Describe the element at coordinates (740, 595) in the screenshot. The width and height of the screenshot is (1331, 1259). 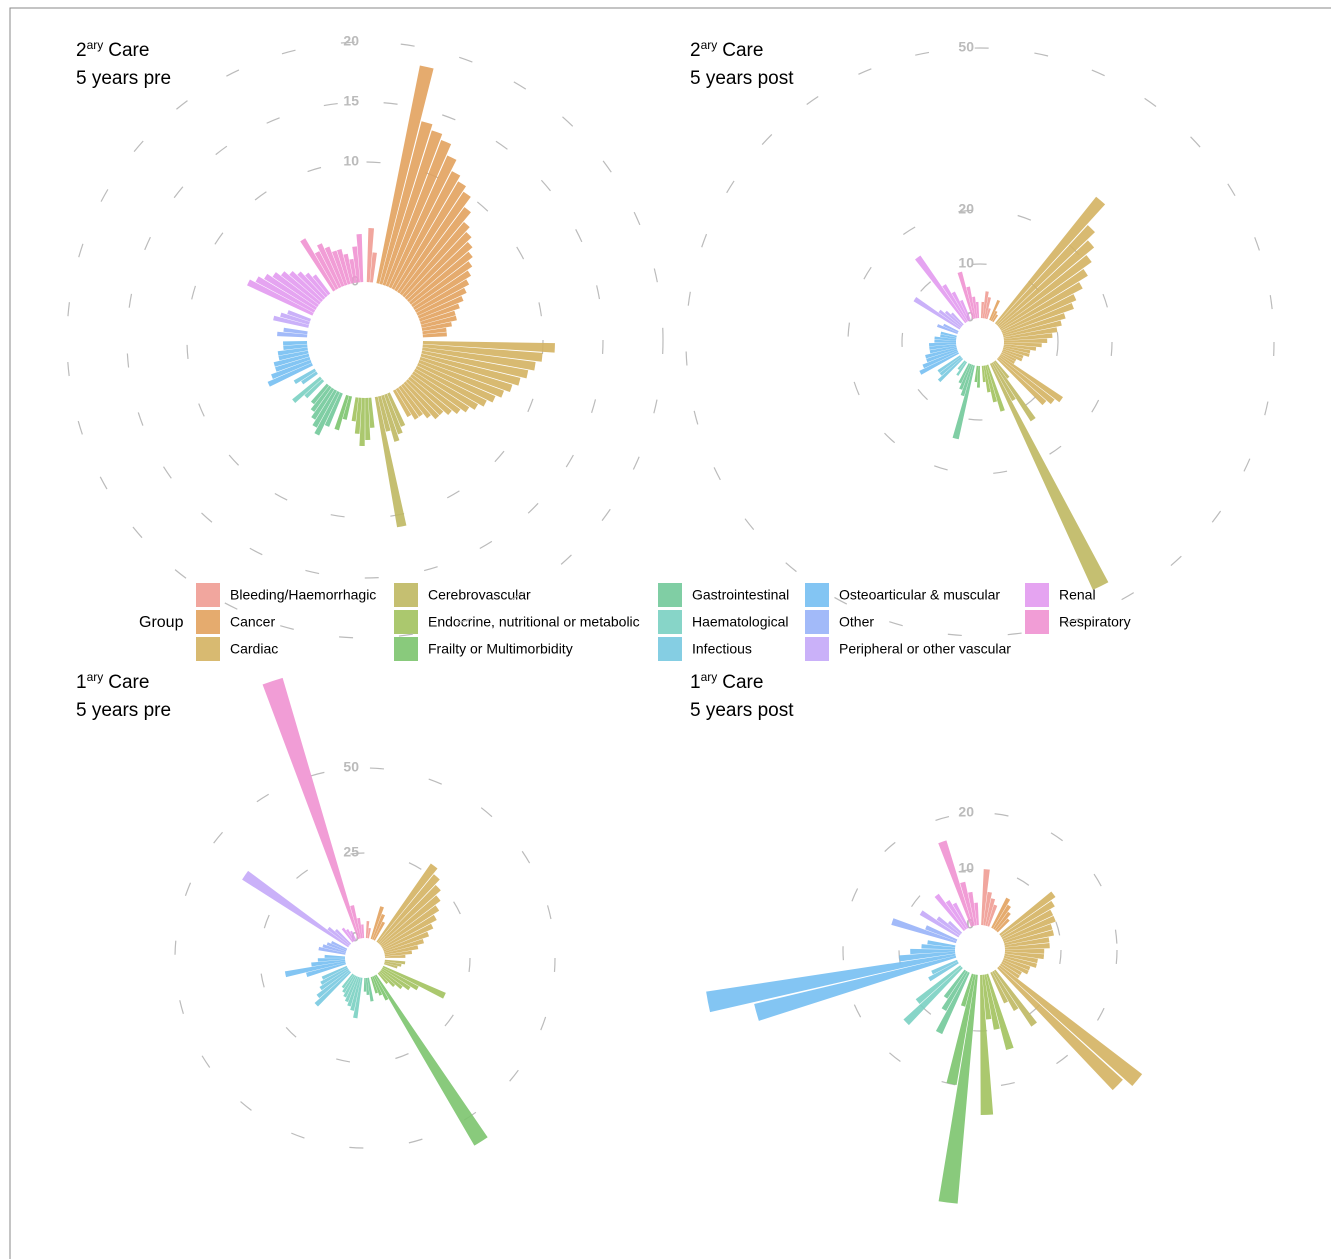
I see `legend-label: Gastrointestinal` at that location.